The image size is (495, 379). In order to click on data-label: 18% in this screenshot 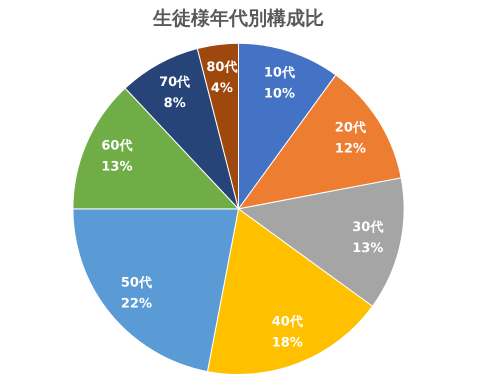, I will do `click(287, 342)`.